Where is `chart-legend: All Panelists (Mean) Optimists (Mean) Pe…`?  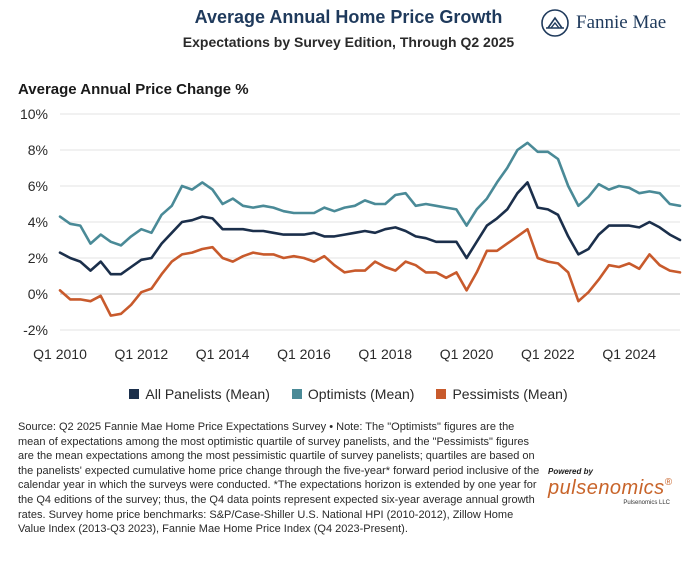
chart-legend: All Panelists (Mean) Optimists (Mean) Pe… is located at coordinates (348, 394).